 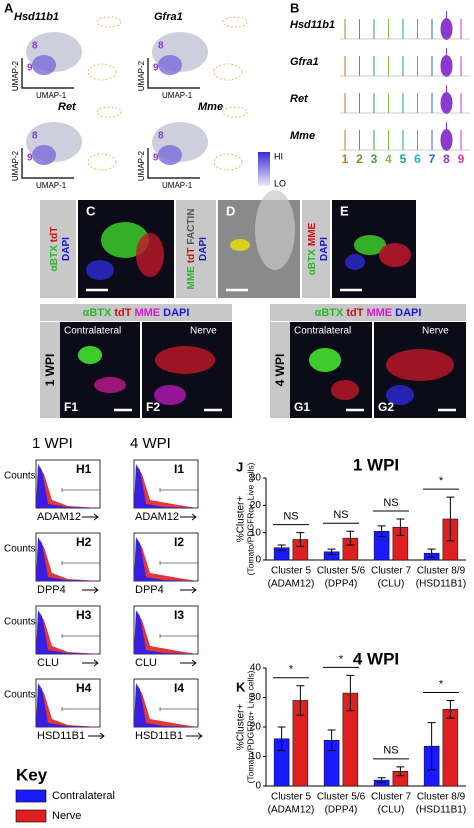 I want to click on x-tick-label: Cluster 8/9, so click(x=441, y=571).